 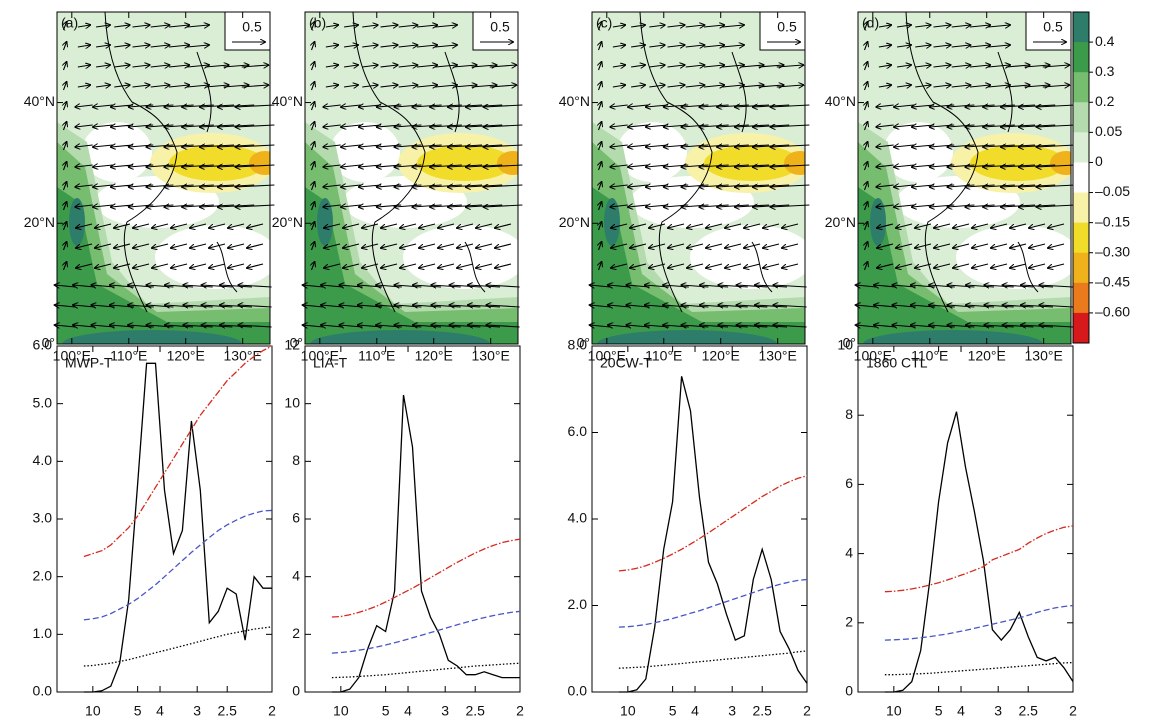 What do you see at coordinates (386, 711) in the screenshot?
I see `x-tick-label: 5` at bounding box center [386, 711].